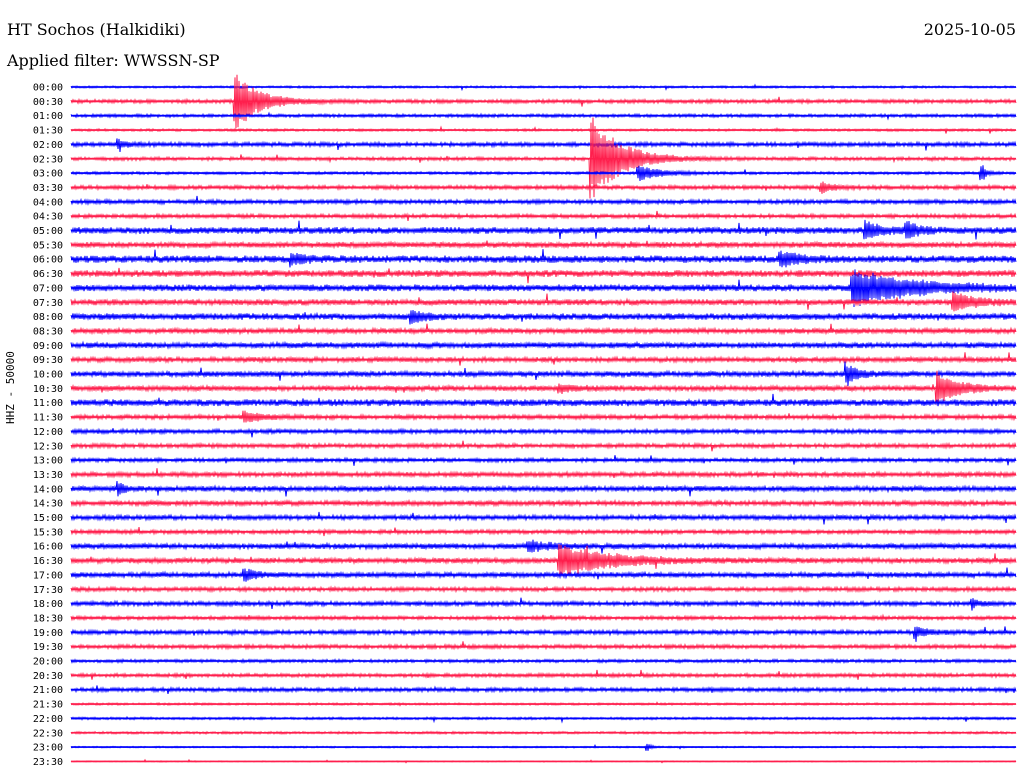 The image size is (1024, 780). I want to click on filter-label: Applied filter: WWSSN-SP, so click(113, 60).